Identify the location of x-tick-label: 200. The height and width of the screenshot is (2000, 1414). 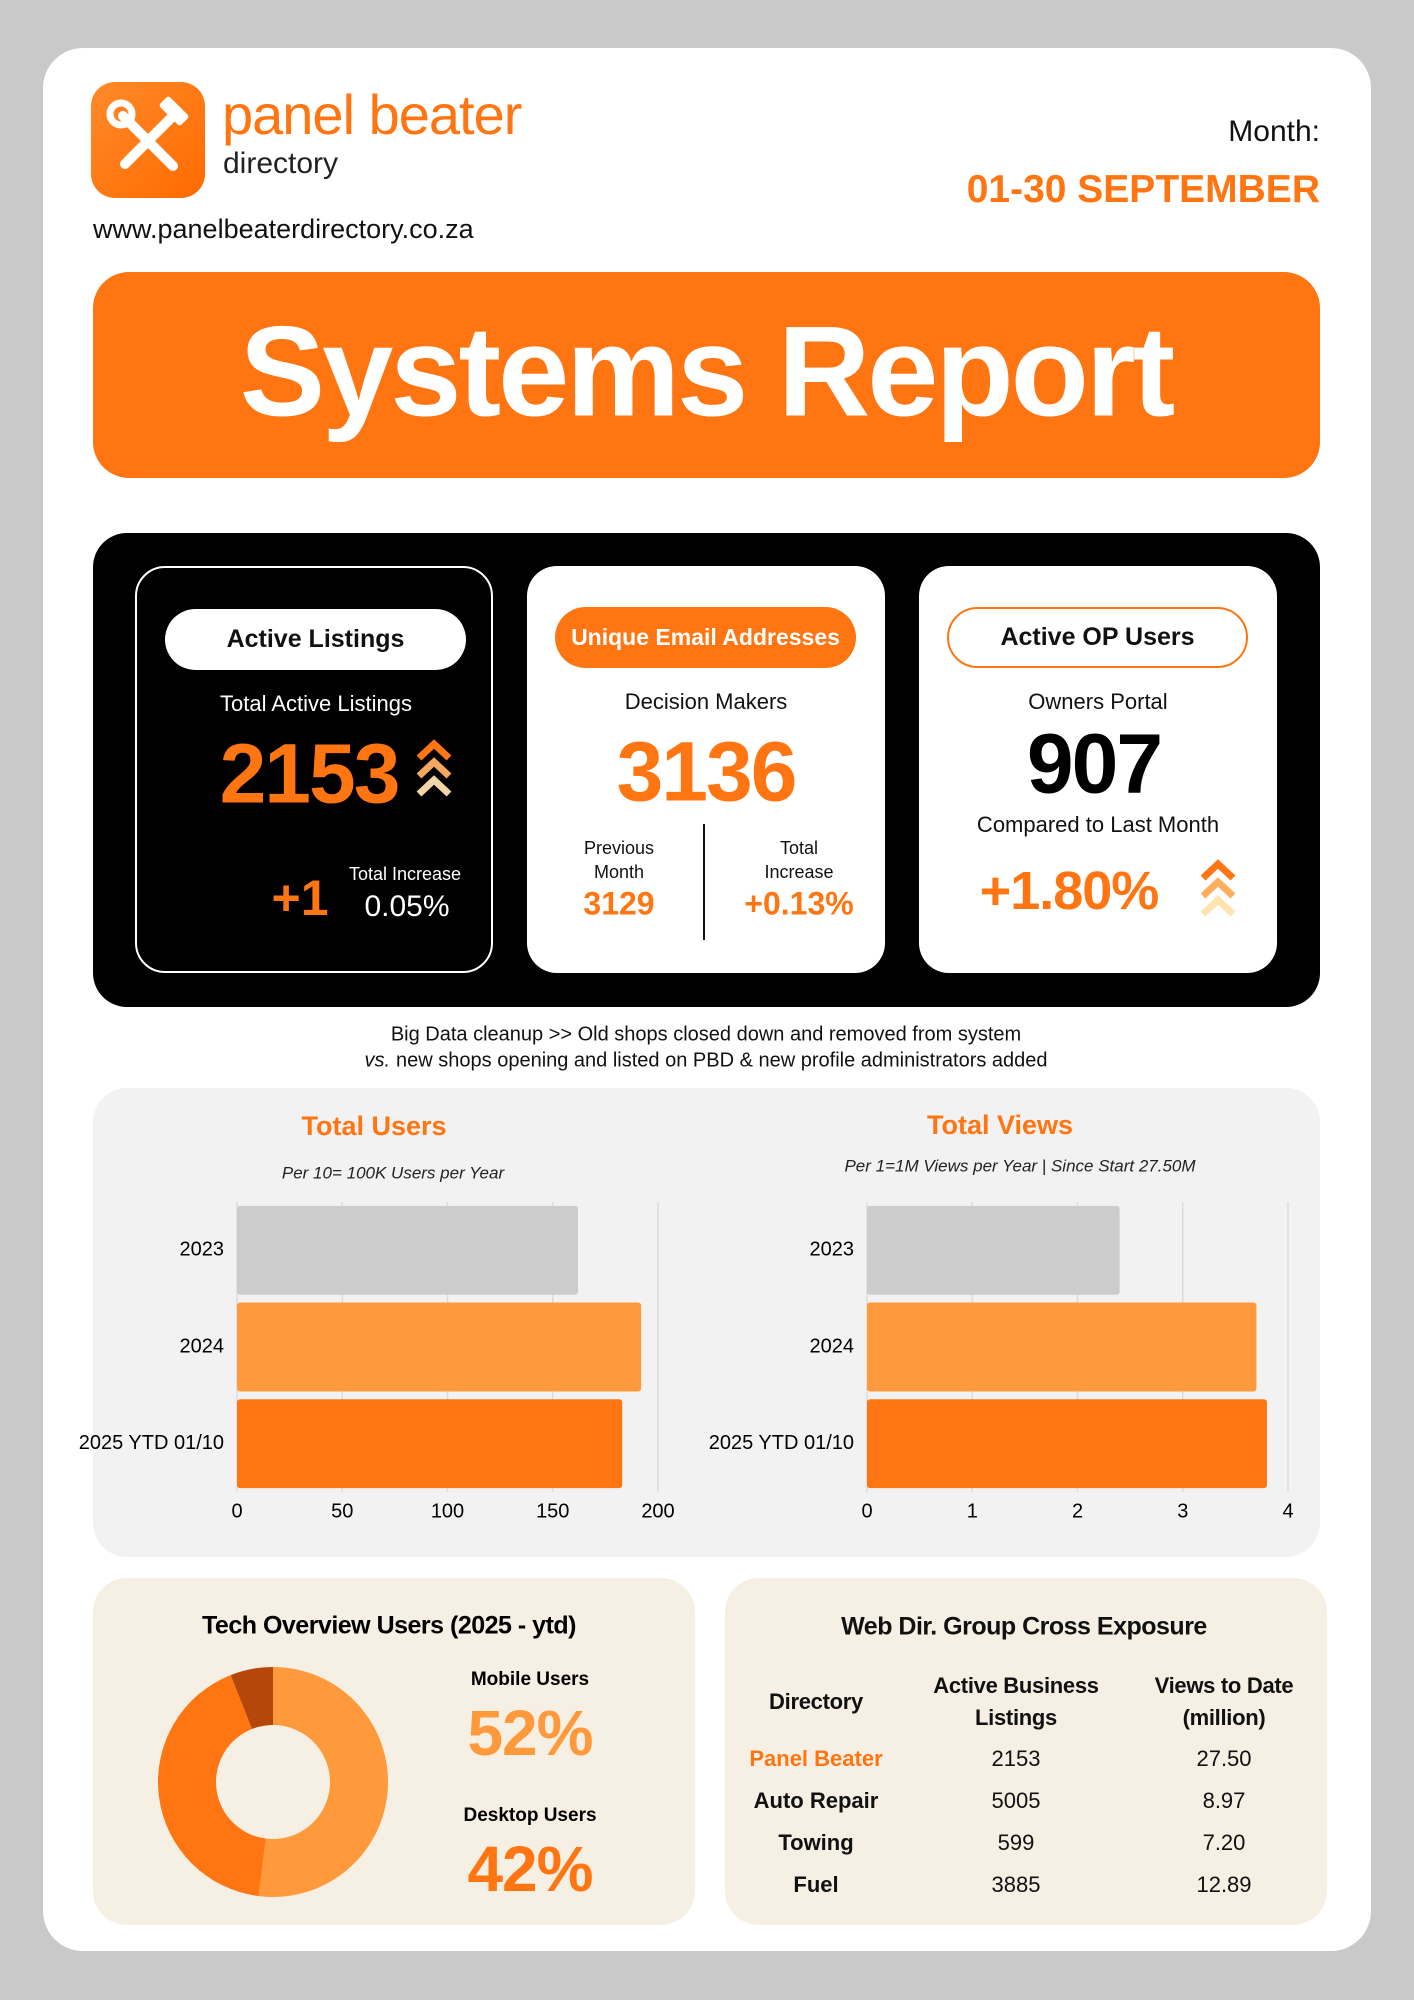
(657, 1511).